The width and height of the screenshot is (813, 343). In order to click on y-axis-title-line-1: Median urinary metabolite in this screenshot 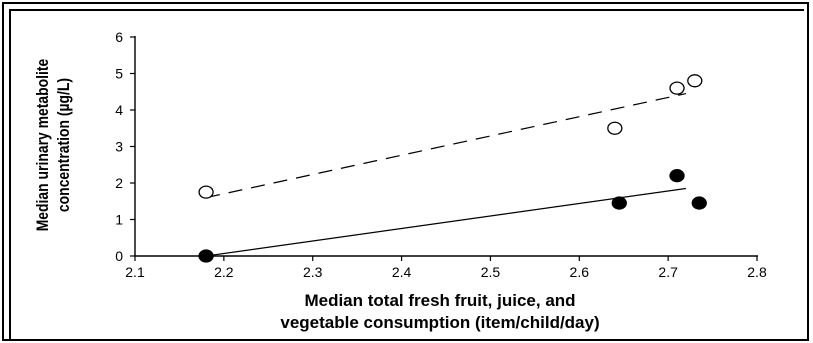, I will do `click(43, 144)`.